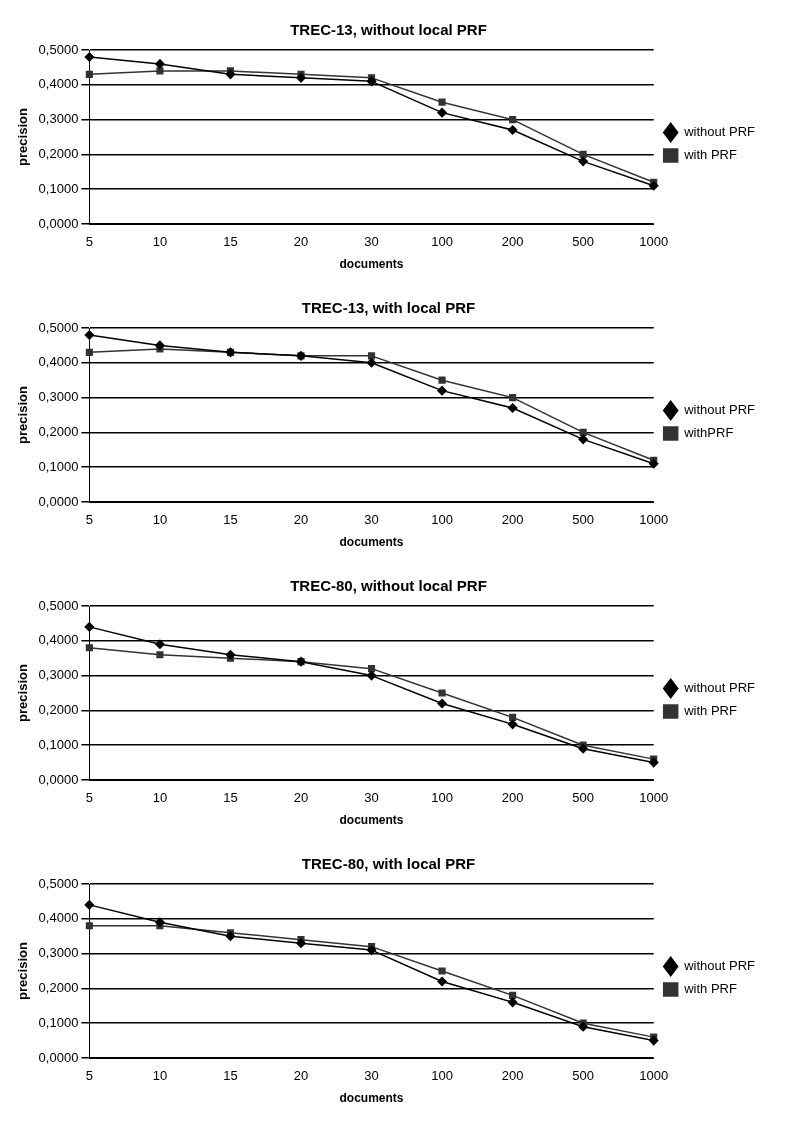 The height and width of the screenshot is (1136, 785). Describe the element at coordinates (708, 433) in the screenshot. I see `legend-label: withPRF` at that location.